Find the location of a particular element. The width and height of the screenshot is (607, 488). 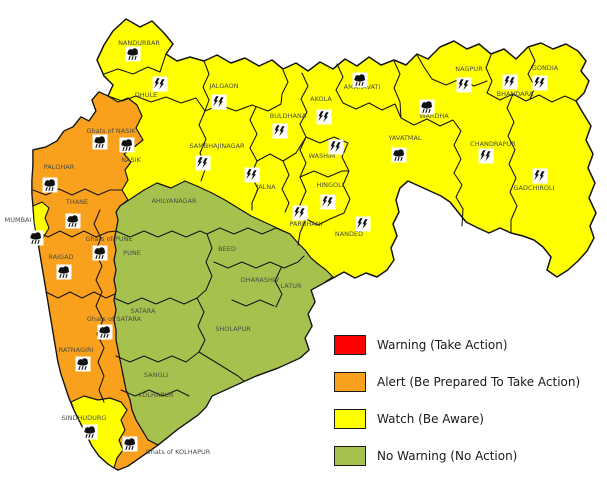

legend-row-warning: Warning (Take Action) is located at coordinates (457, 345).